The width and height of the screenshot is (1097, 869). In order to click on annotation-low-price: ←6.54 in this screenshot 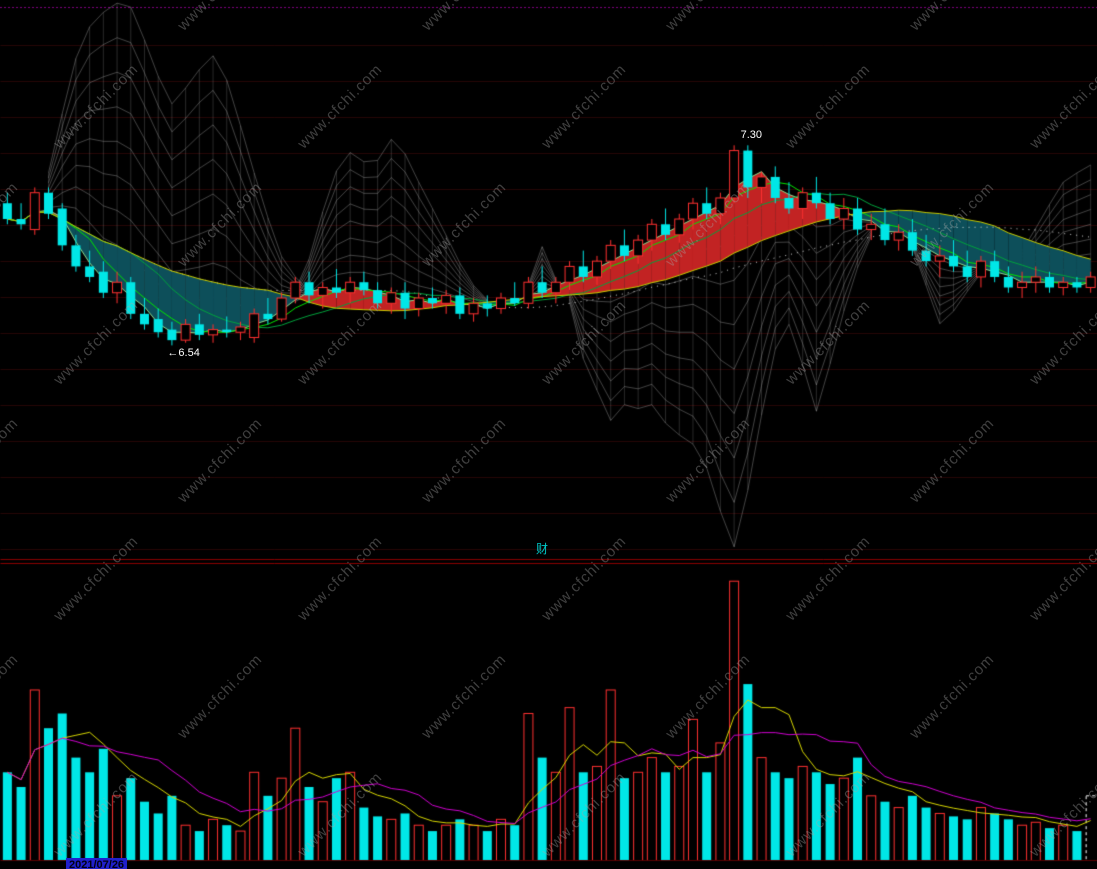, I will do `click(183, 352)`.